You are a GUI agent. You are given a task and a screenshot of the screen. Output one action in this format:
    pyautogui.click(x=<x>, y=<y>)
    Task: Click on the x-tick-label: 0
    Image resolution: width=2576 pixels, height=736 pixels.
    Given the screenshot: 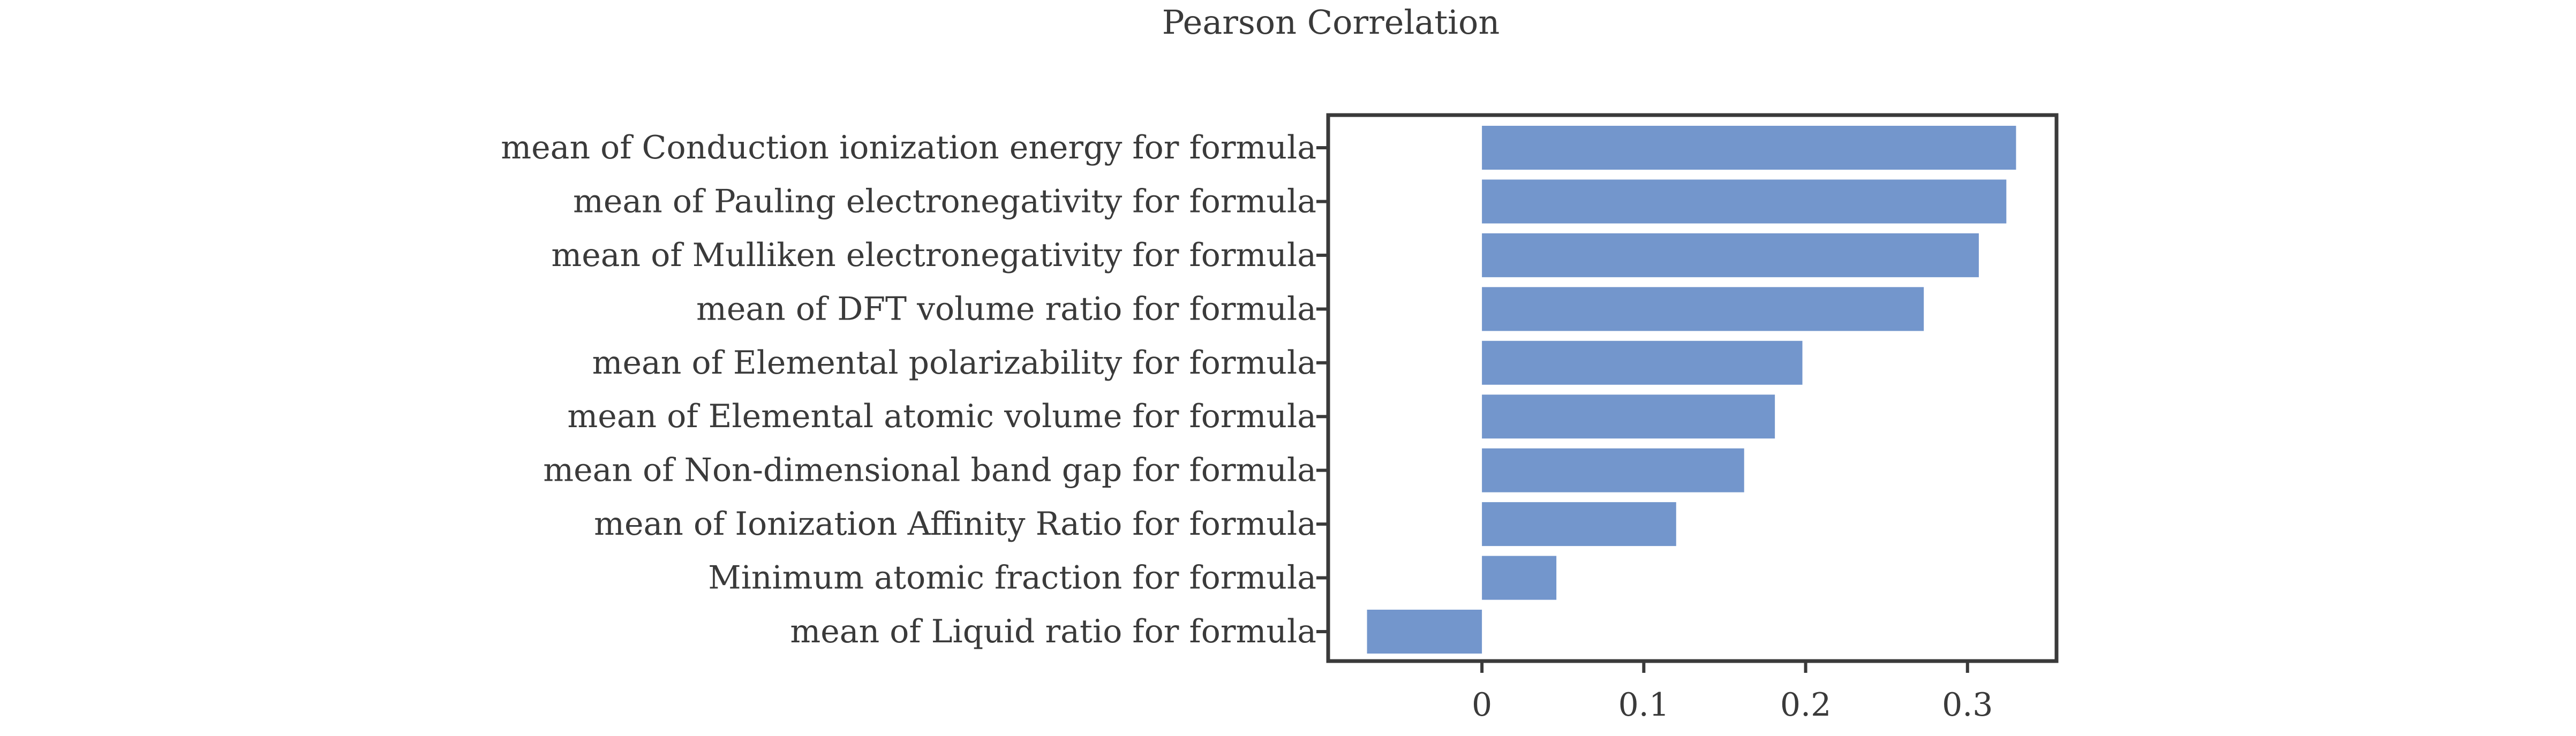 What is the action you would take?
    pyautogui.click(x=1482, y=705)
    